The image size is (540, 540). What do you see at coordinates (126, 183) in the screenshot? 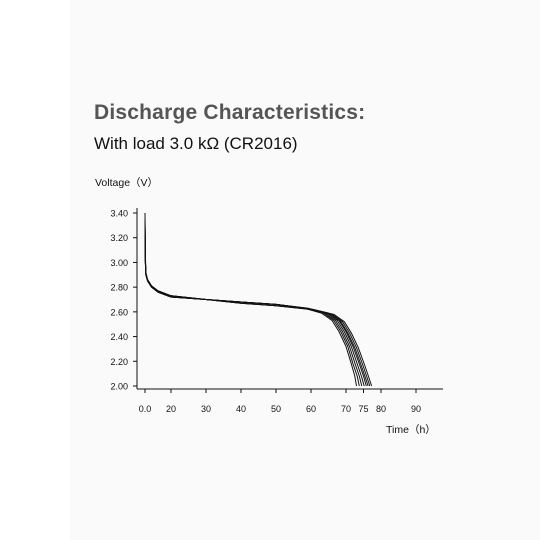
I see `y-axis-label: Voltage（V）` at bounding box center [126, 183].